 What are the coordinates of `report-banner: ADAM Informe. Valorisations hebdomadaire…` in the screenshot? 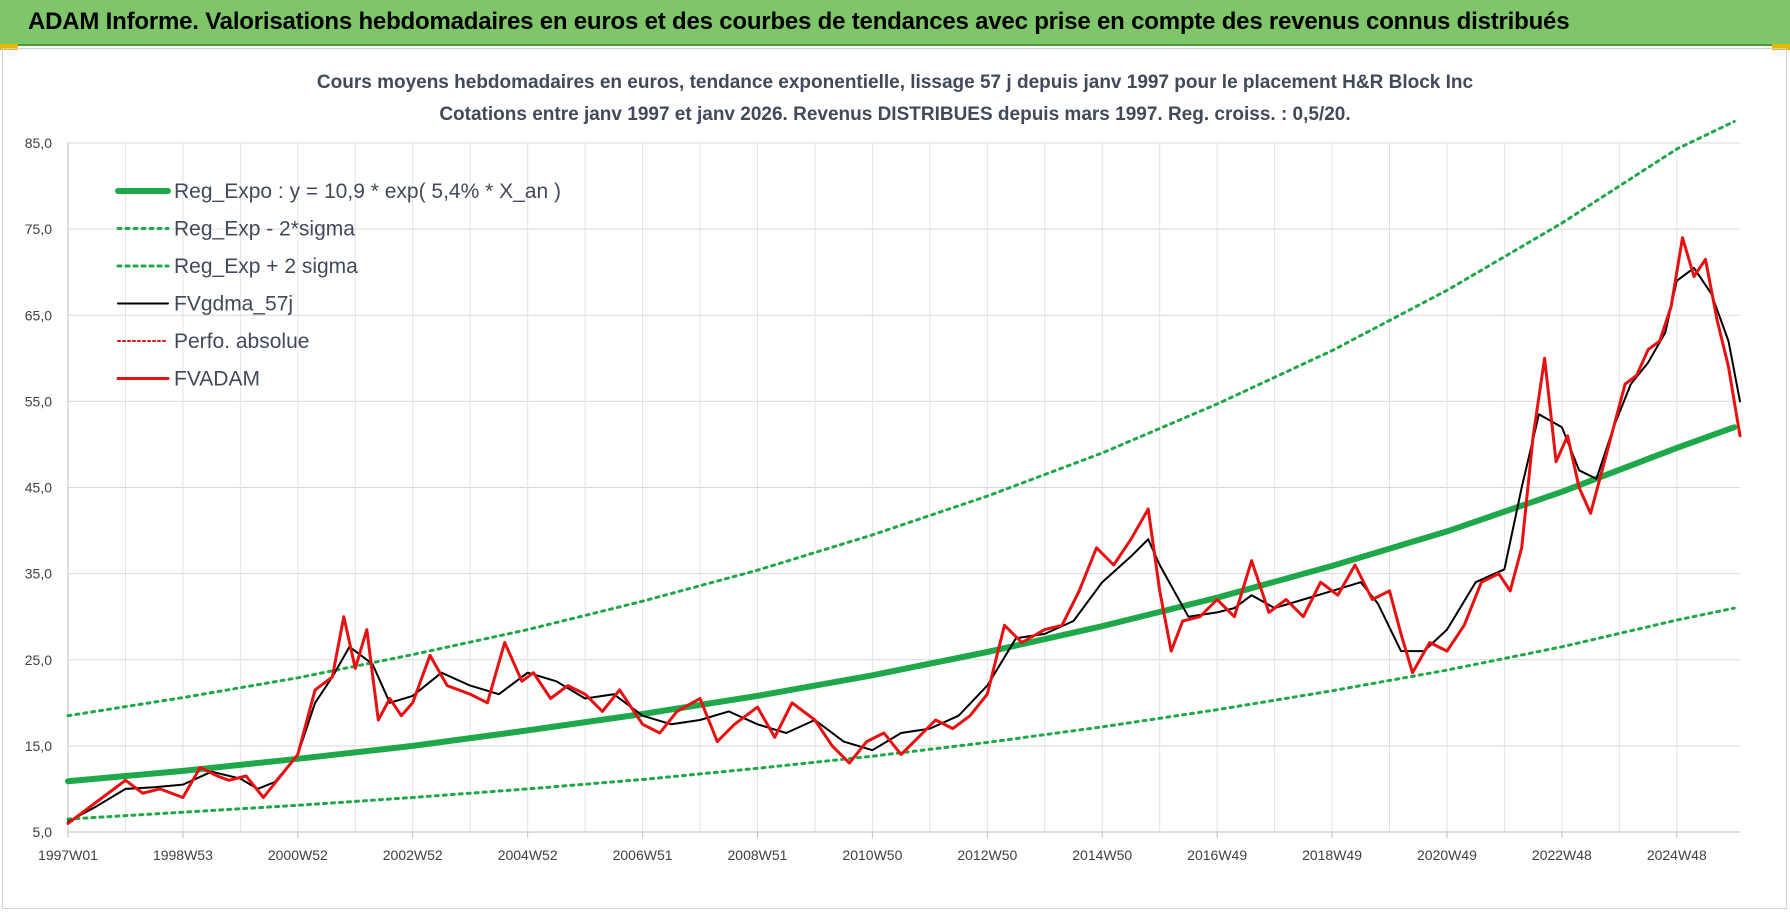 It's located at (895, 23).